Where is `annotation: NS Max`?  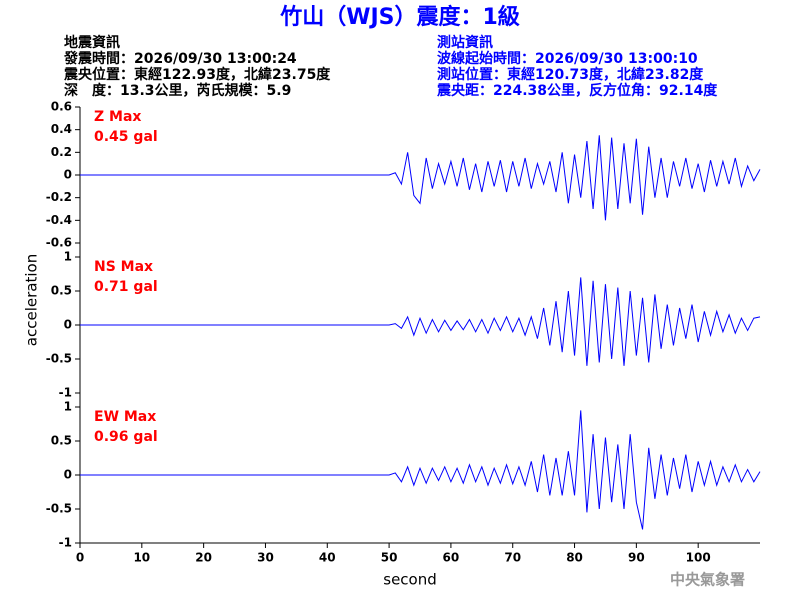 annotation: NS Max is located at coordinates (123, 267).